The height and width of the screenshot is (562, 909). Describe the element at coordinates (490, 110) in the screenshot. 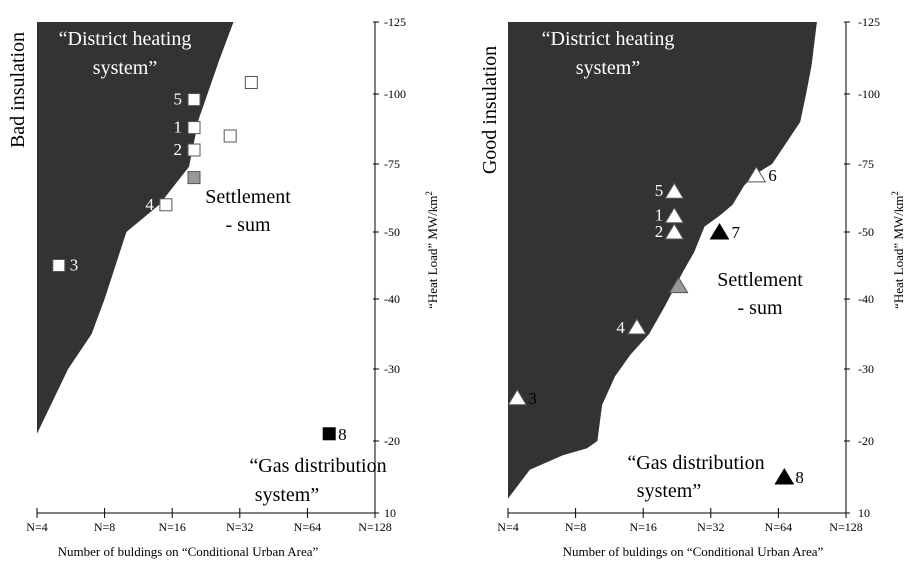

I see `panel-side-title: Good insulation` at that location.